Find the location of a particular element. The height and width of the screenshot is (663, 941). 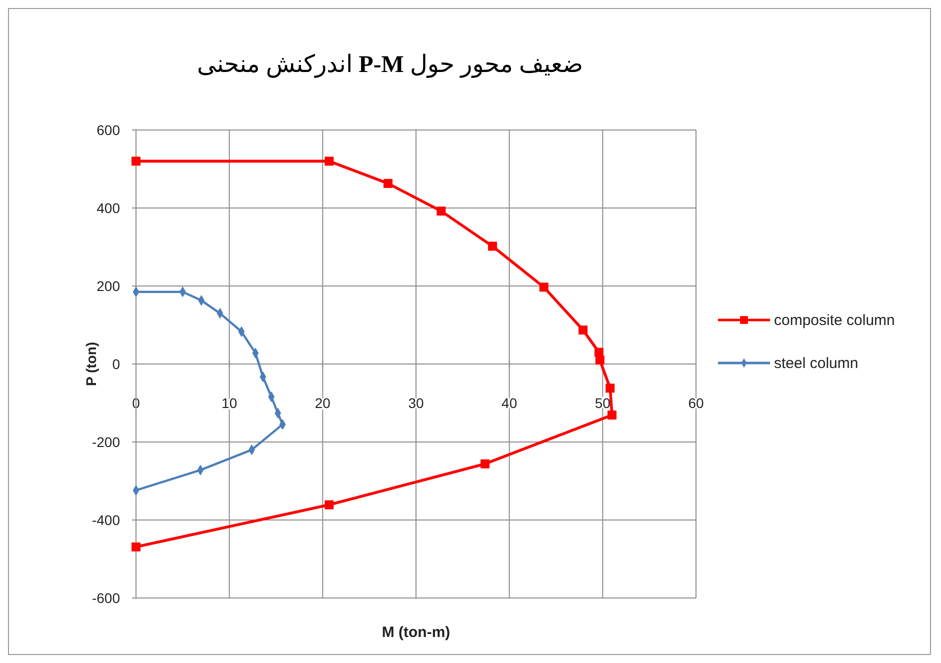

x-tick-label: 30 is located at coordinates (416, 403).